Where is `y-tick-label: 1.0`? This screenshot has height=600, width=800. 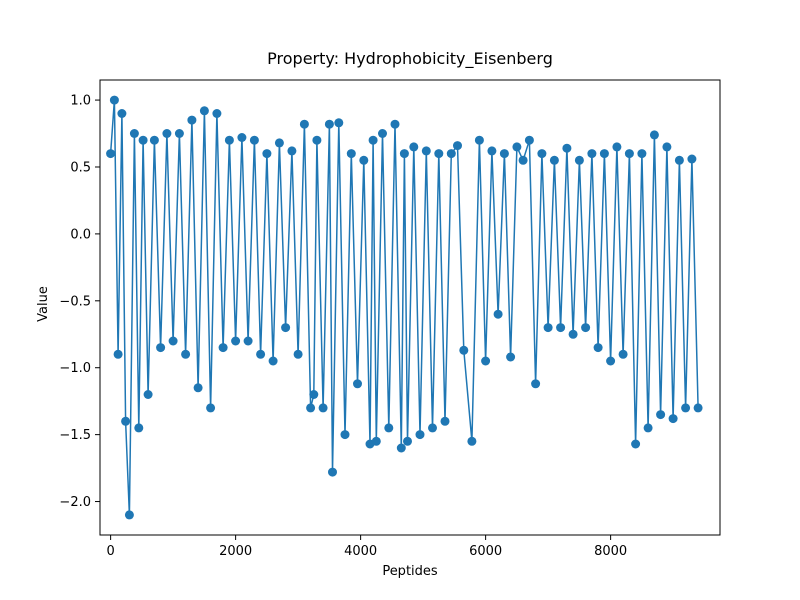 y-tick-label: 1.0 is located at coordinates (80, 101).